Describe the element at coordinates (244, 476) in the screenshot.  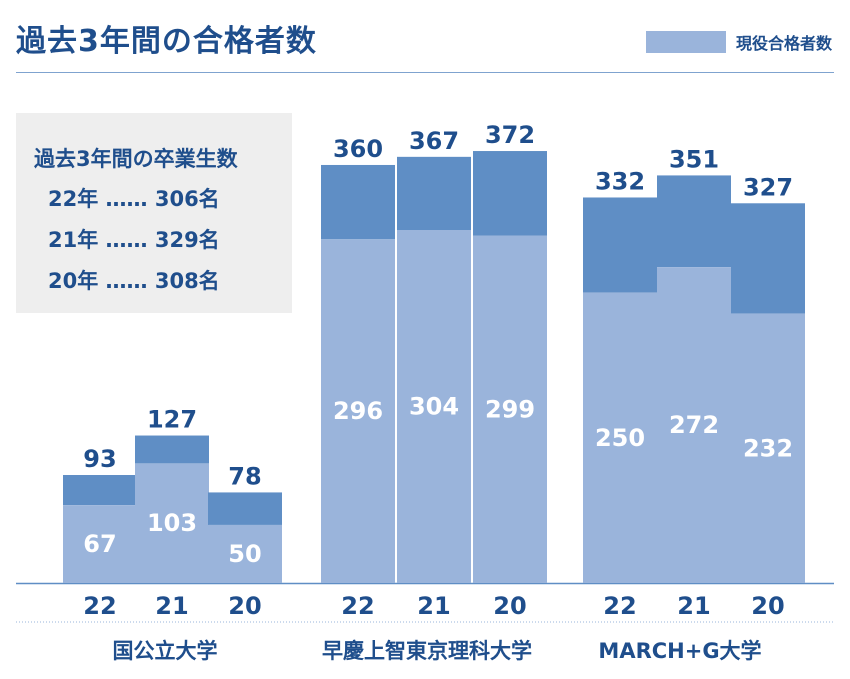
I see `total-label: 78` at that location.